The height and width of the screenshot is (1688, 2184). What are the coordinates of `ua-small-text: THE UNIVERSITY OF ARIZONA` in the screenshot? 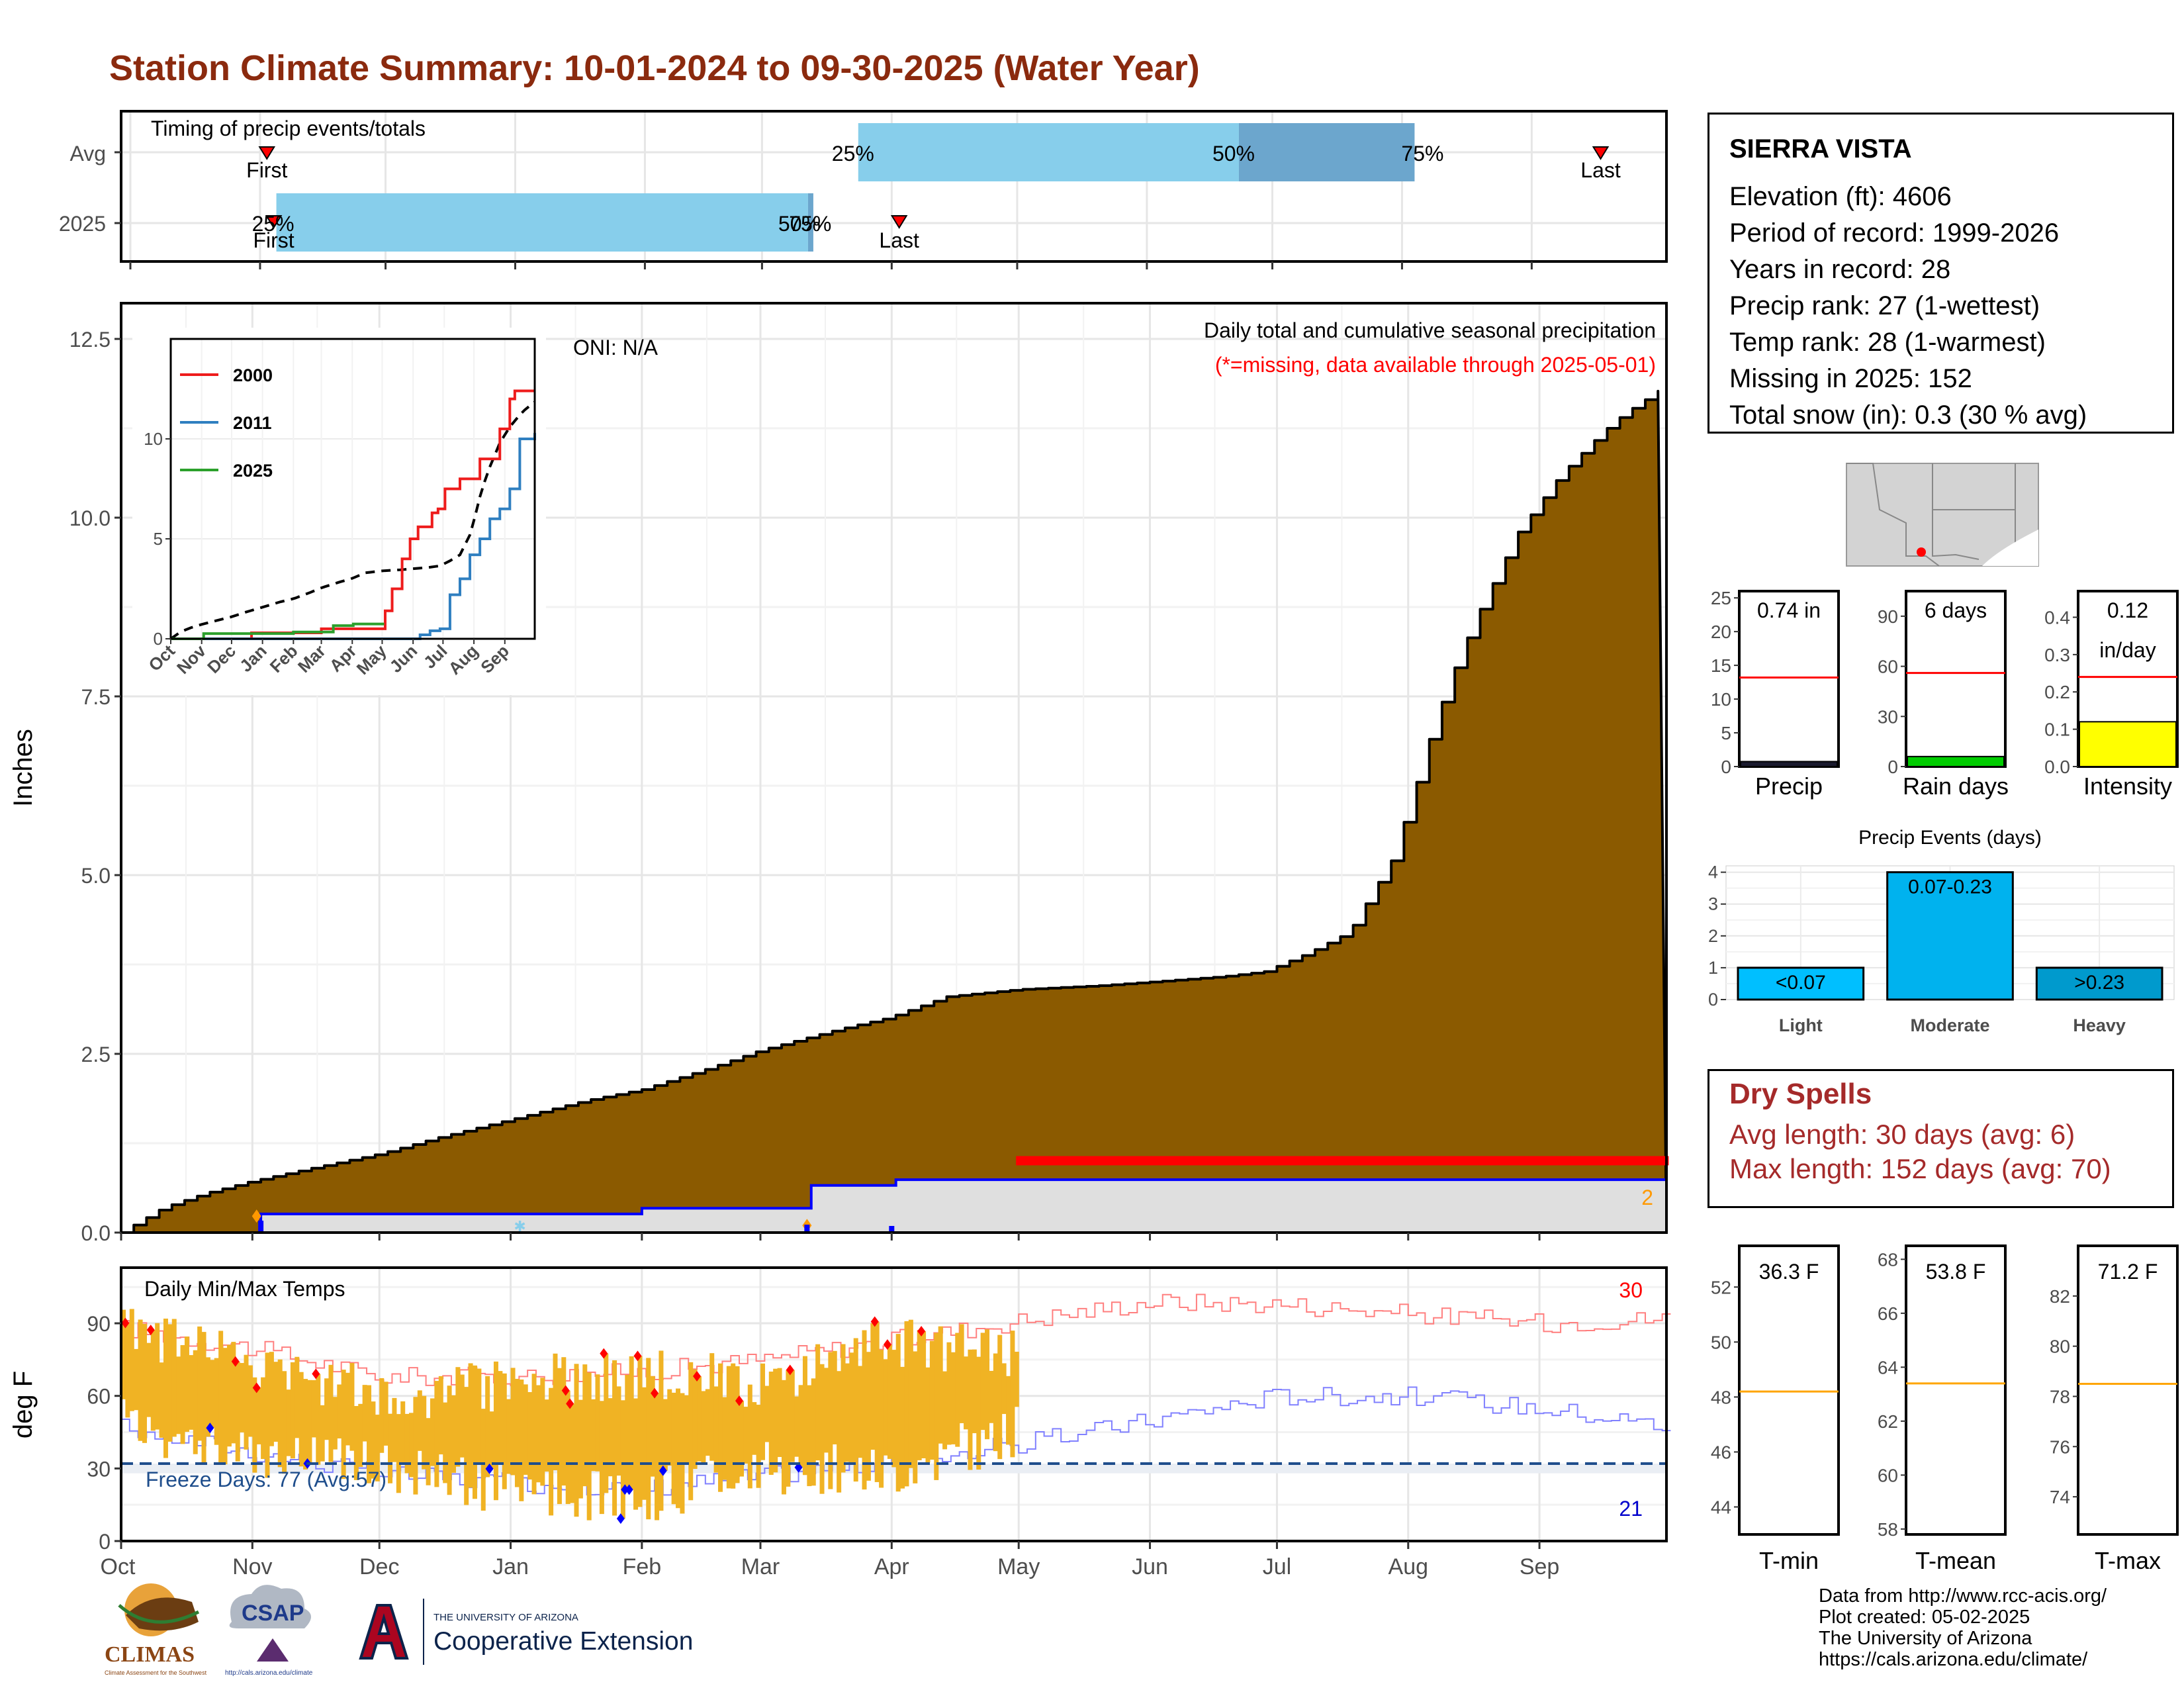 It's located at (506, 1617).